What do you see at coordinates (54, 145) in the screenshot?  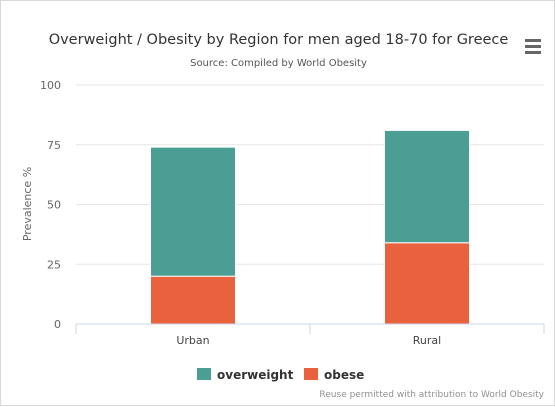 I see `y-tick-label: 75` at bounding box center [54, 145].